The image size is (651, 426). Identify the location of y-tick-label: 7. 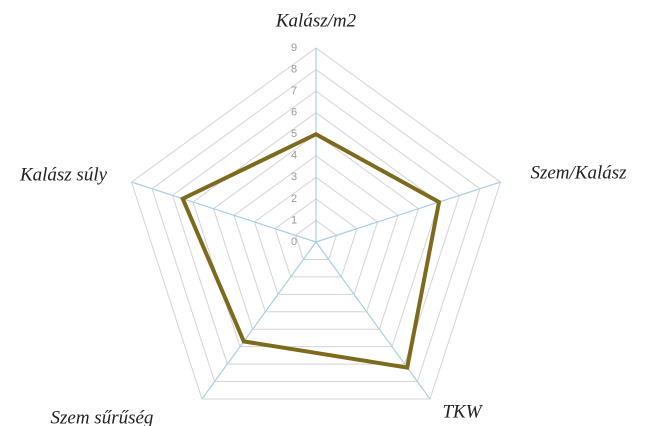
(294, 91).